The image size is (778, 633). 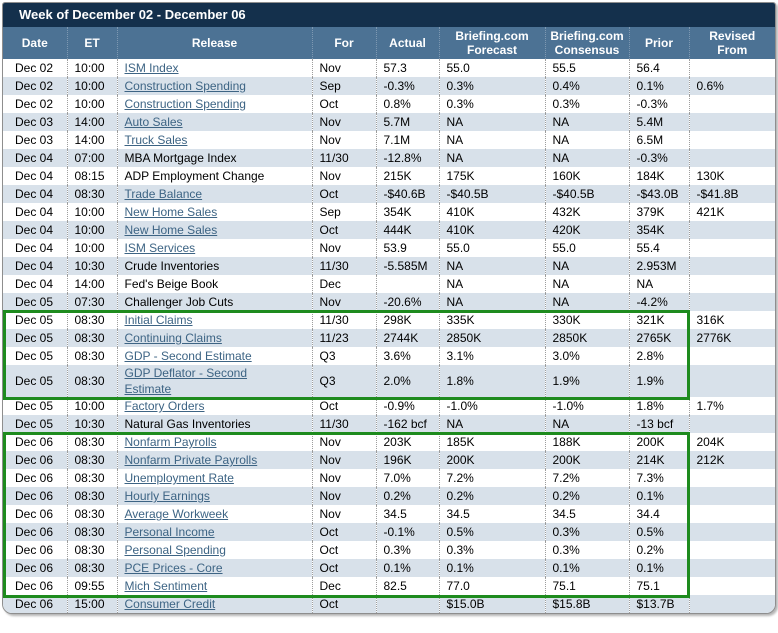 What do you see at coordinates (343, 356) in the screenshot?
I see `cell-for: Q3` at bounding box center [343, 356].